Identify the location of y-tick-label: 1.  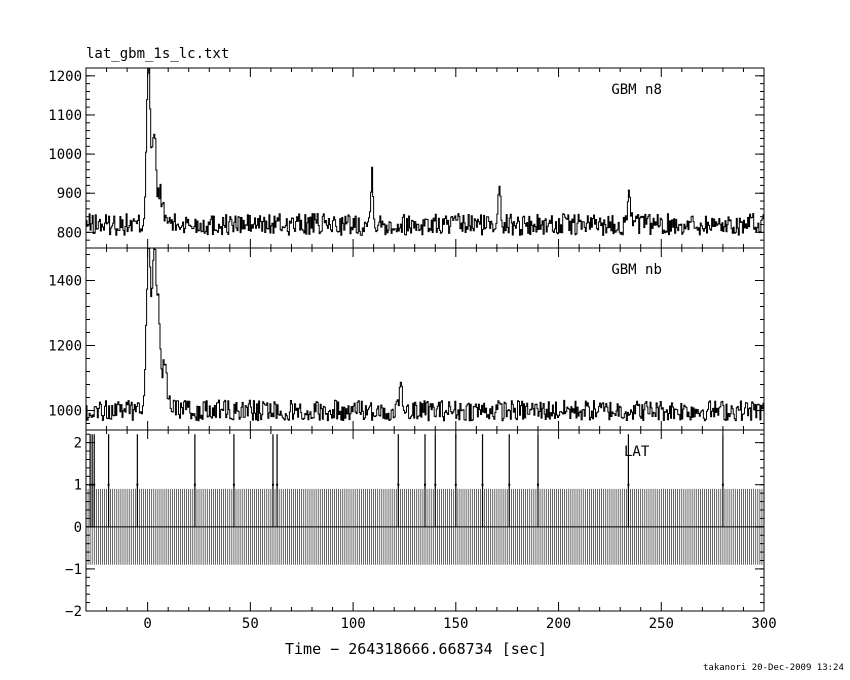
(78, 486).